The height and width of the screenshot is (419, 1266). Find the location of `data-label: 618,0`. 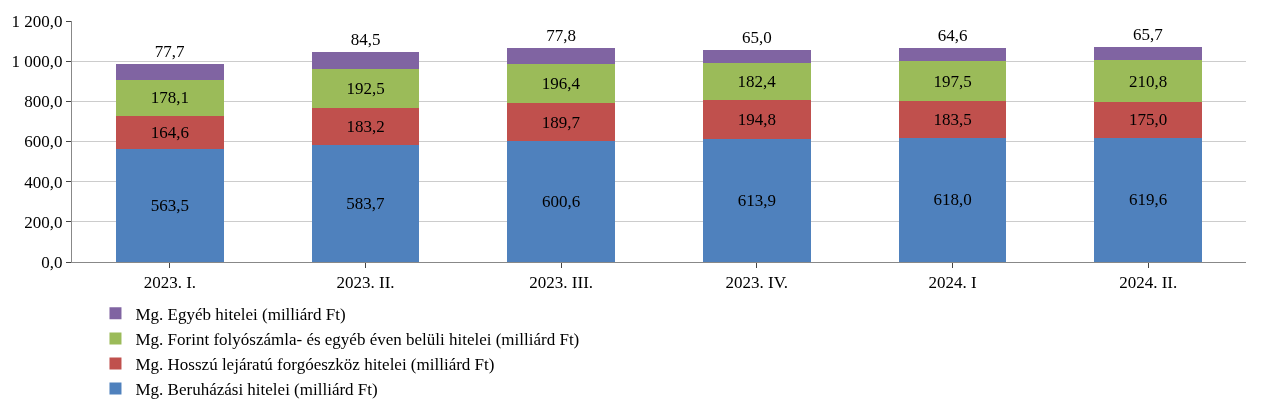

data-label: 618,0 is located at coordinates (952, 200).